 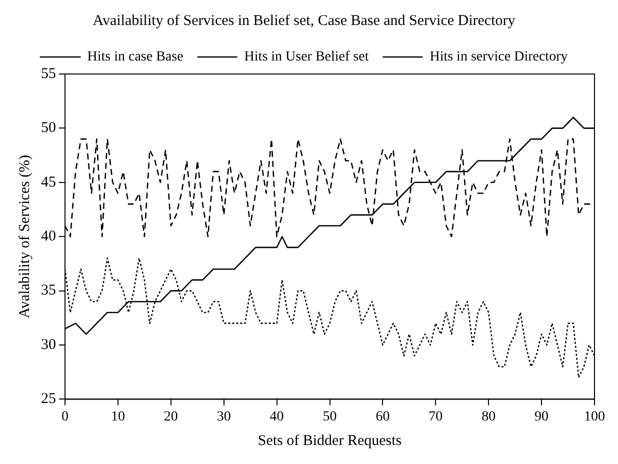 I want to click on x-tick-label: 100, so click(x=594, y=416).